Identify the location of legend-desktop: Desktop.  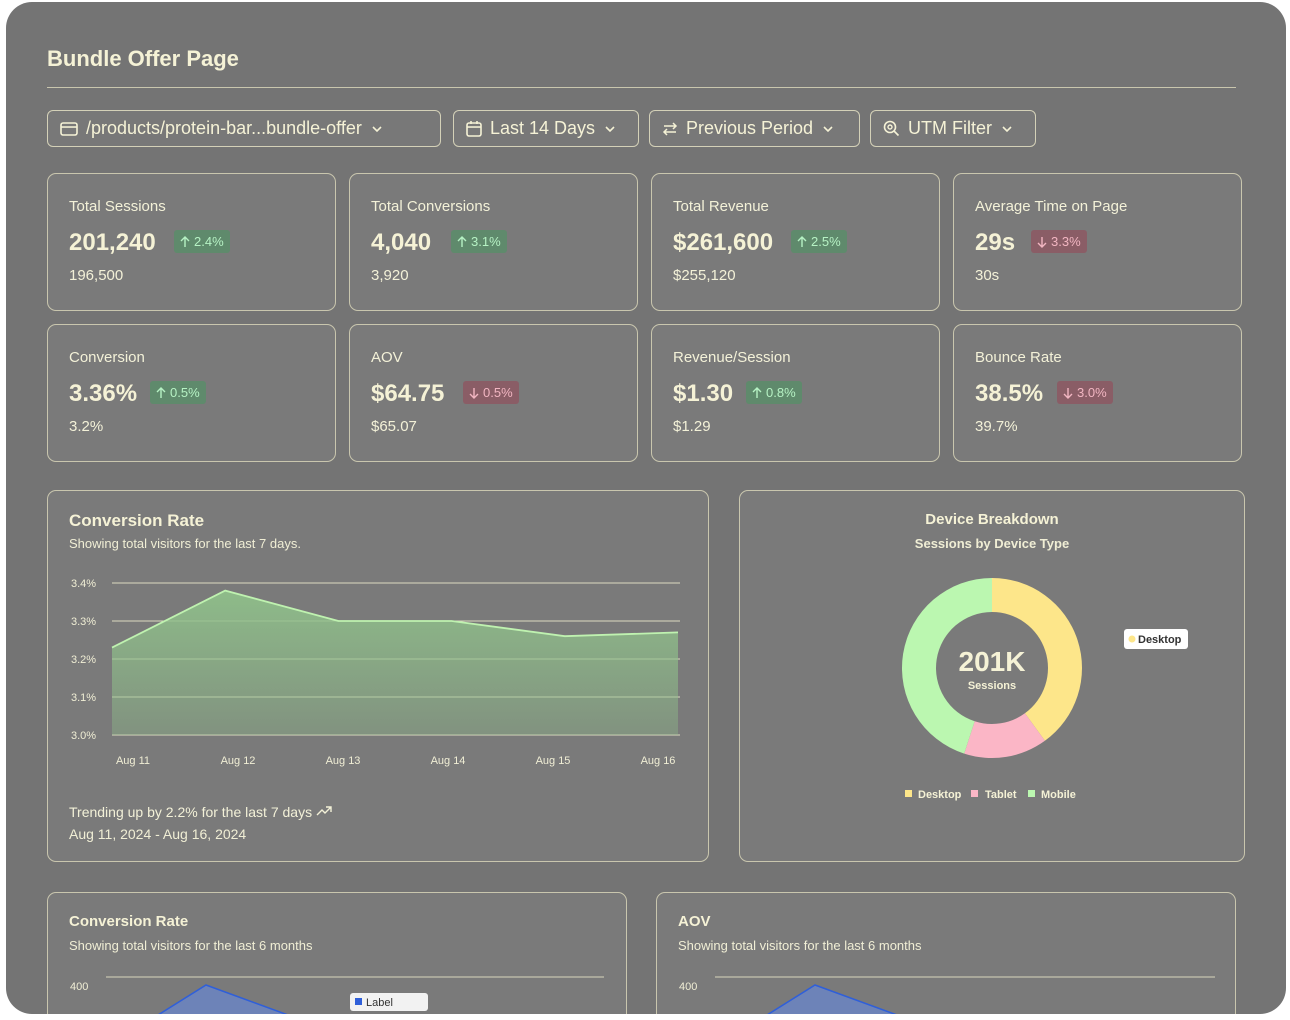
(940, 795).